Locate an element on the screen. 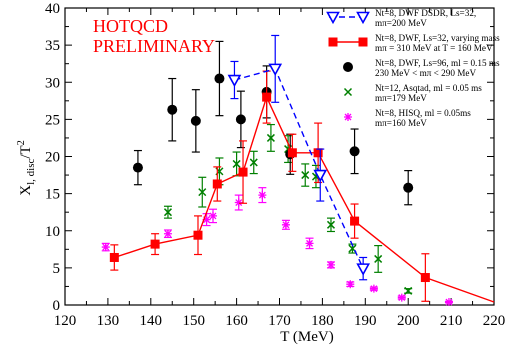  annotation-line-2: PRELIMINARY is located at coordinates (154, 46).